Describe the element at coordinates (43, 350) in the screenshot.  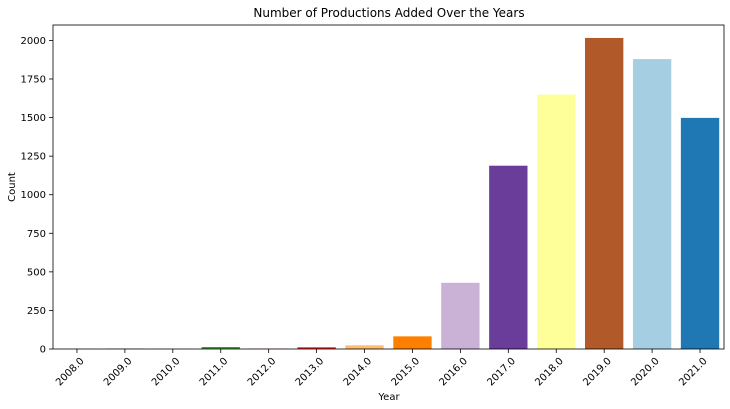
I see `y-tick-label: 0` at that location.